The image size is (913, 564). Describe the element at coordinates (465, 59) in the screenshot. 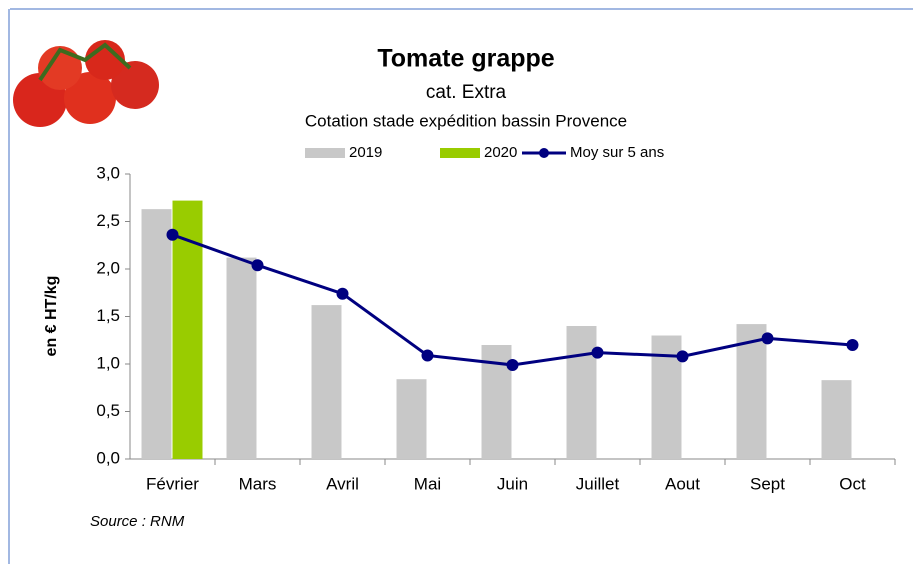

I see `chart-title: Tomate grappe` at that location.